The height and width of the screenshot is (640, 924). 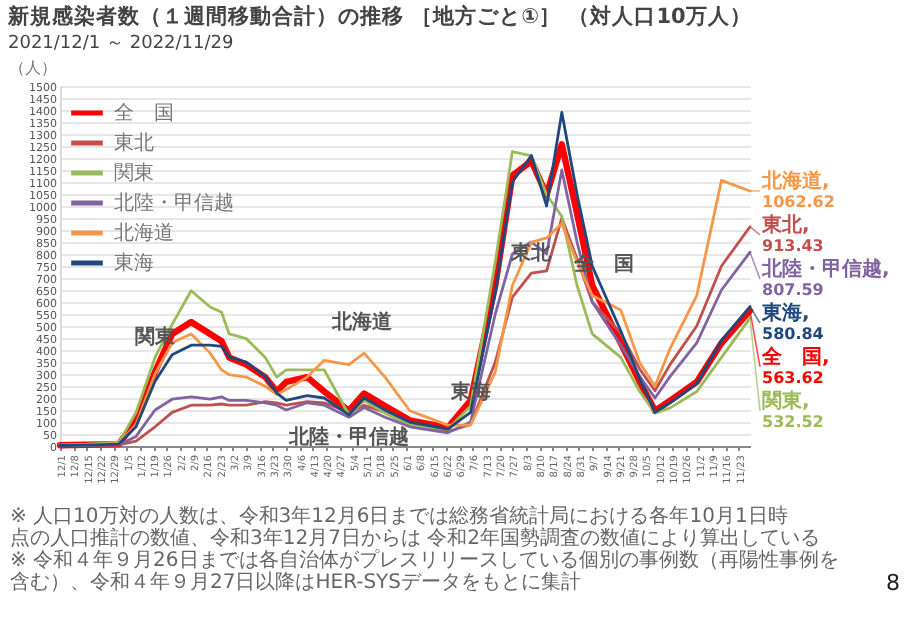 What do you see at coordinates (602, 264) in the screenshot?
I see `annotation: 全 国` at bounding box center [602, 264].